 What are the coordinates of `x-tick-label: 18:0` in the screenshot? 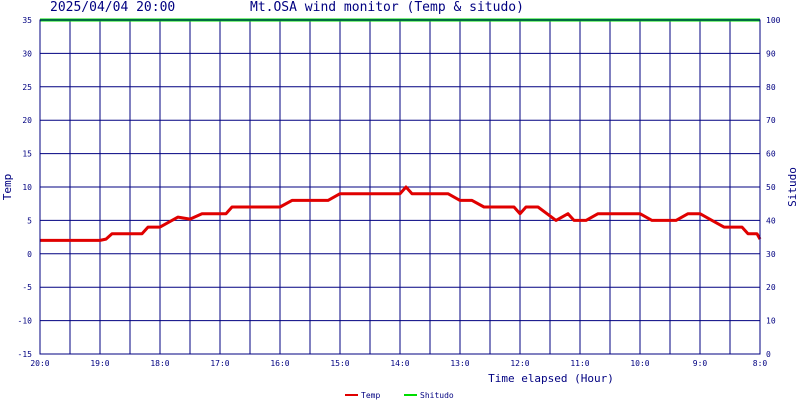 It's located at (159, 363).